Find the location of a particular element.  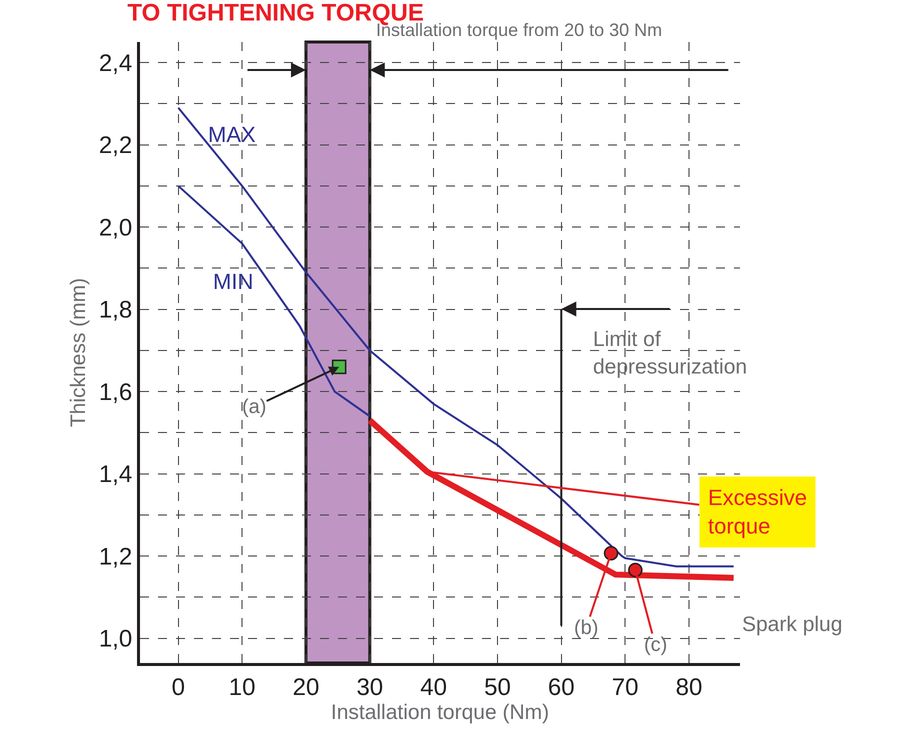

y-tick-label: 2,0 is located at coordinates (115, 228).